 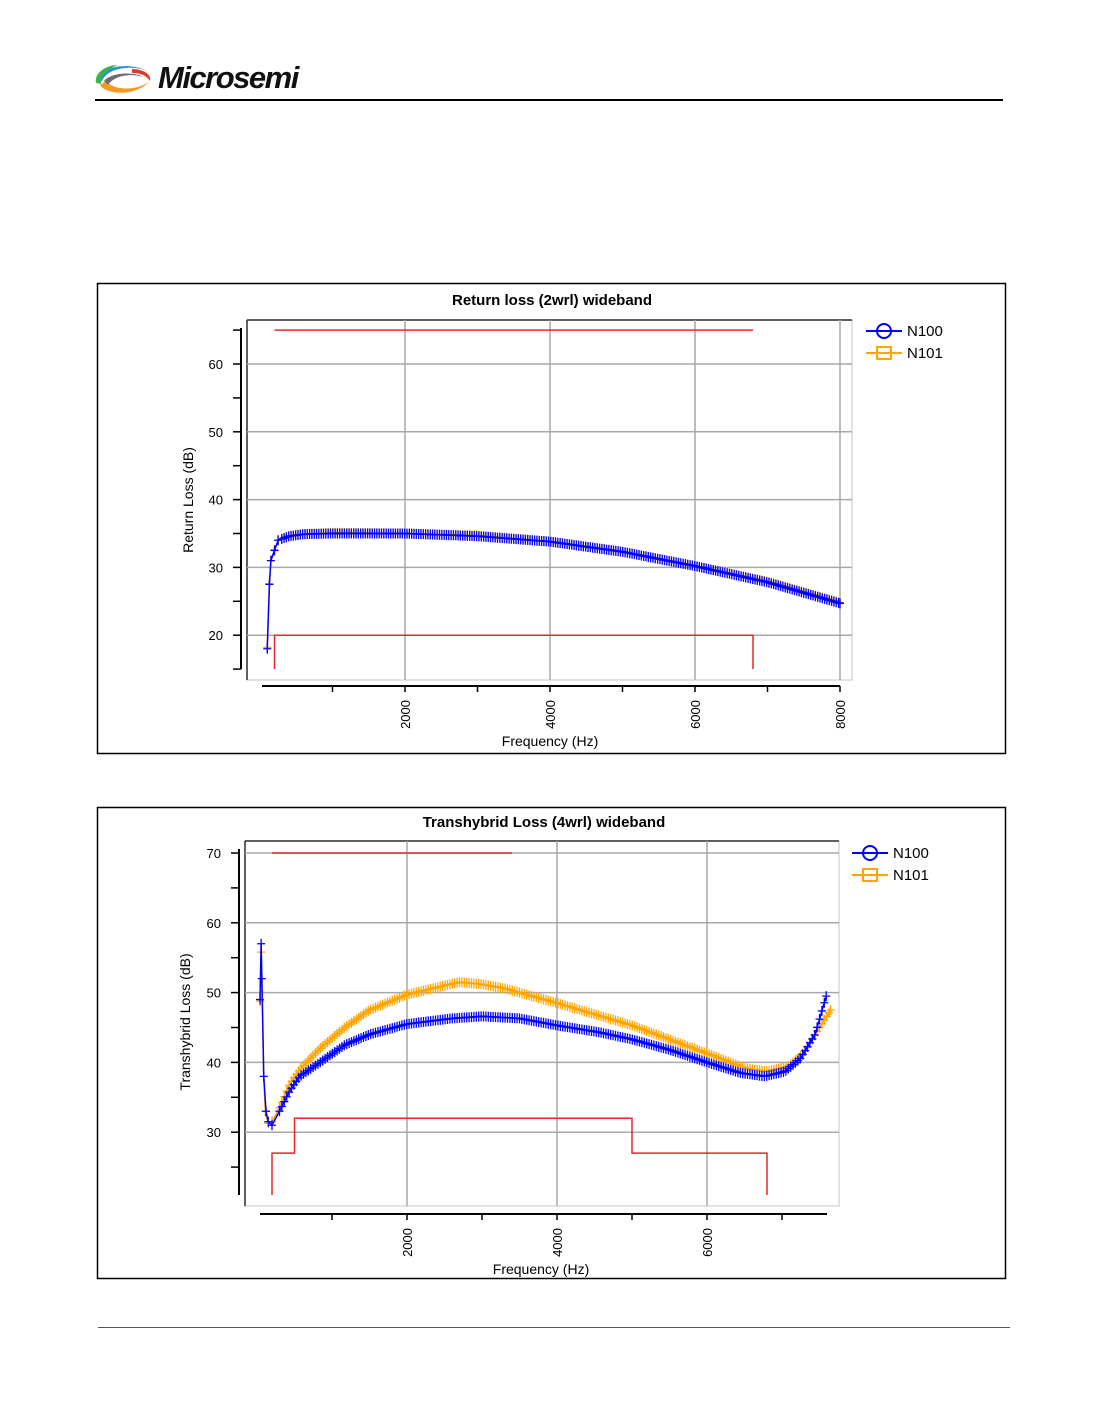 I want to click on y-axis-label: Transhybrid Loss (dB), so click(x=185, y=1021).